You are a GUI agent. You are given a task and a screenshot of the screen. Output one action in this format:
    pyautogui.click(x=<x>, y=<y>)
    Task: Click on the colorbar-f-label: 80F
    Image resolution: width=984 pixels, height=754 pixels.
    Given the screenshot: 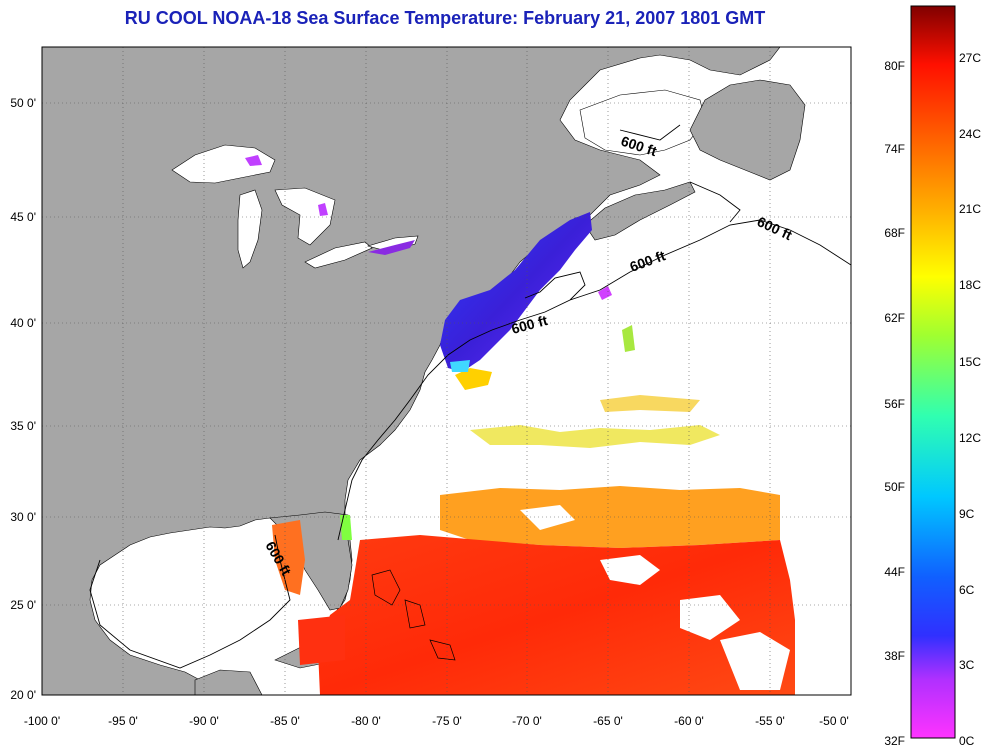 What is the action you would take?
    pyautogui.click(x=894, y=66)
    